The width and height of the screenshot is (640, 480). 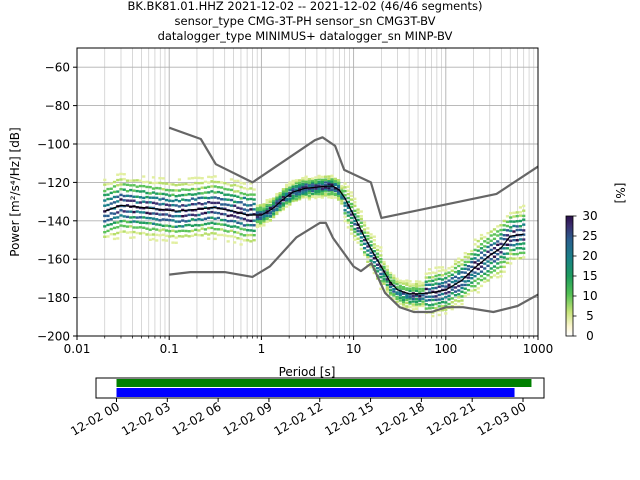 What do you see at coordinates (349, 418) in the screenshot?
I see `coverage-tick-label: 12-02 15` at bounding box center [349, 418].